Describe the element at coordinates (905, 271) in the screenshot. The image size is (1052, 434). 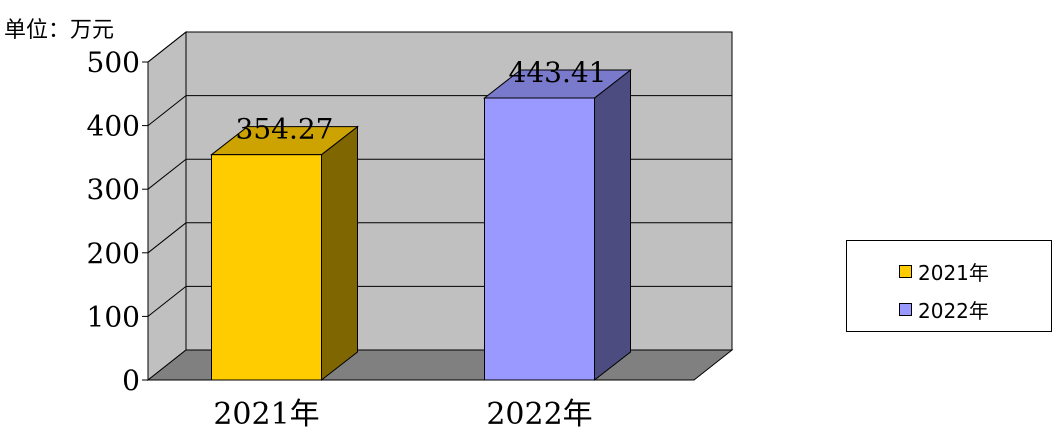
I see `legend-swatch-2021` at that location.